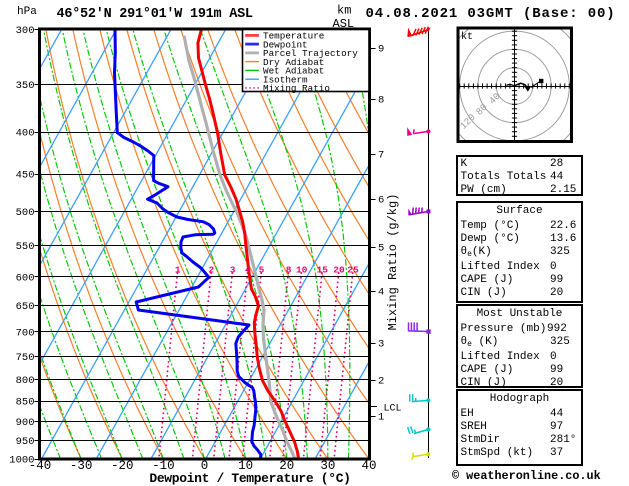 This screenshot has height=486, width=629. Describe the element at coordinates (293, 71) in the screenshot. I see `svg-text: Wet Adiabat` at that location.